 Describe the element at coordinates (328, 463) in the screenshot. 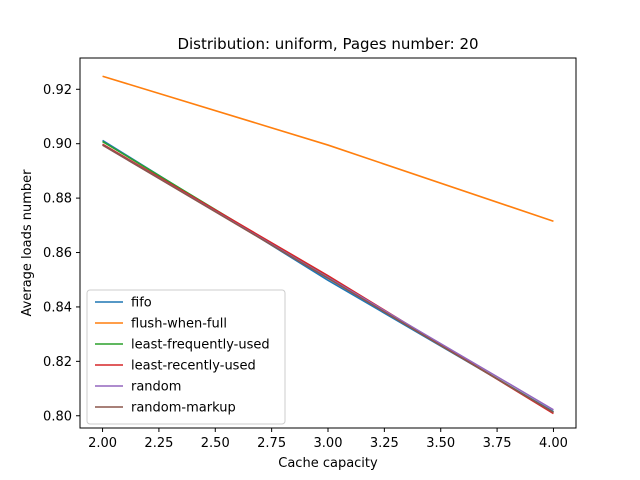

I see `x-axis-label: Cache capacity` at that location.